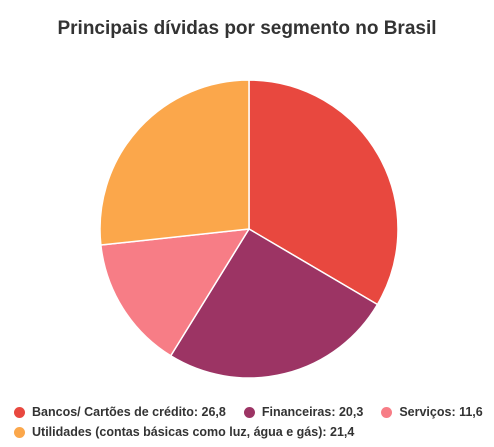  I want to click on pie-slice-financeiras, so click(274, 303).